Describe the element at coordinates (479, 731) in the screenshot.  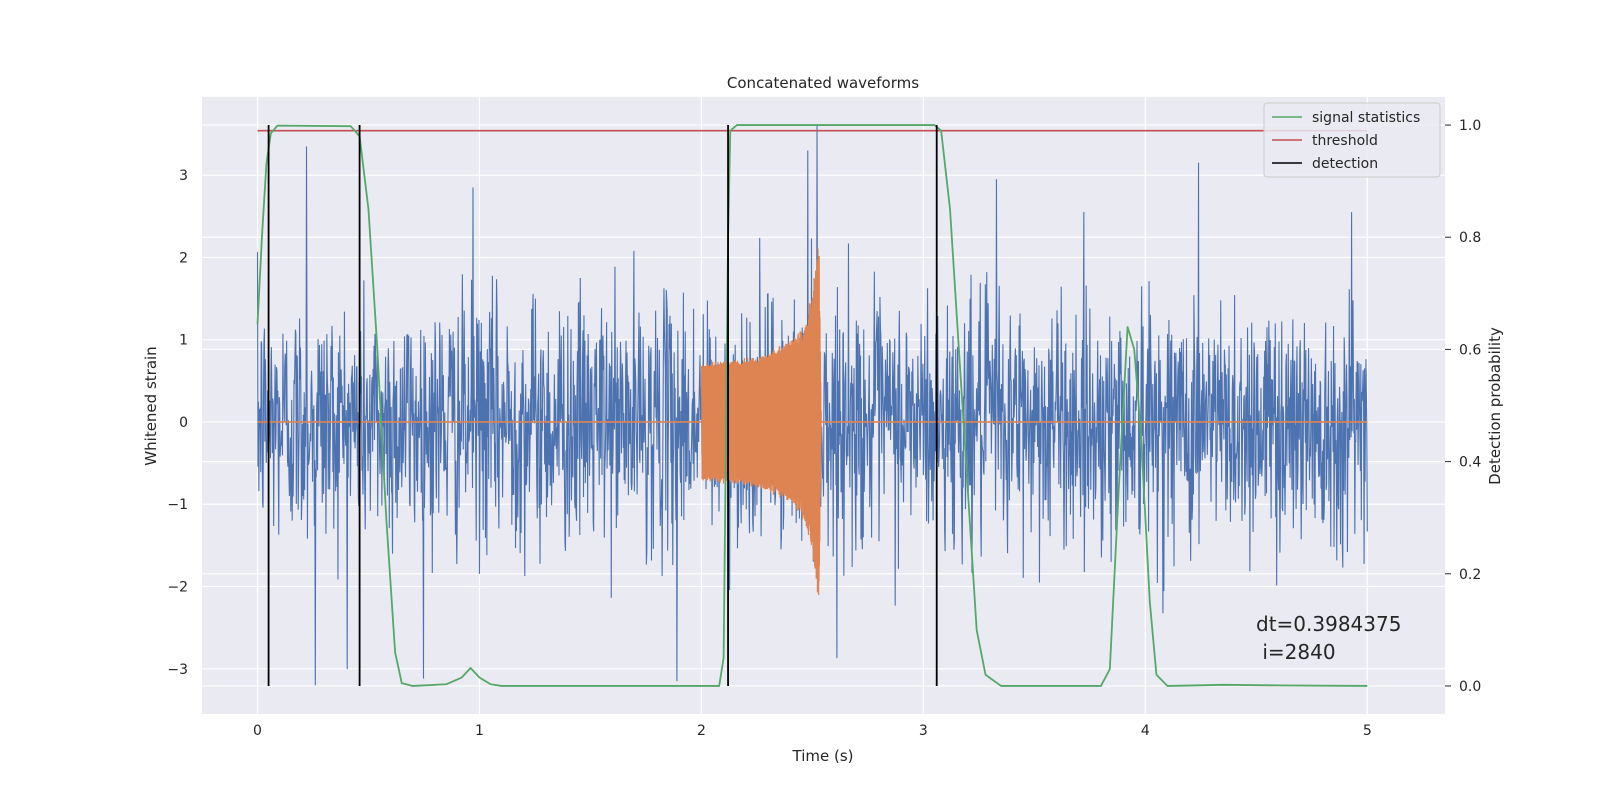
I see `x-tick-label: 1` at that location.